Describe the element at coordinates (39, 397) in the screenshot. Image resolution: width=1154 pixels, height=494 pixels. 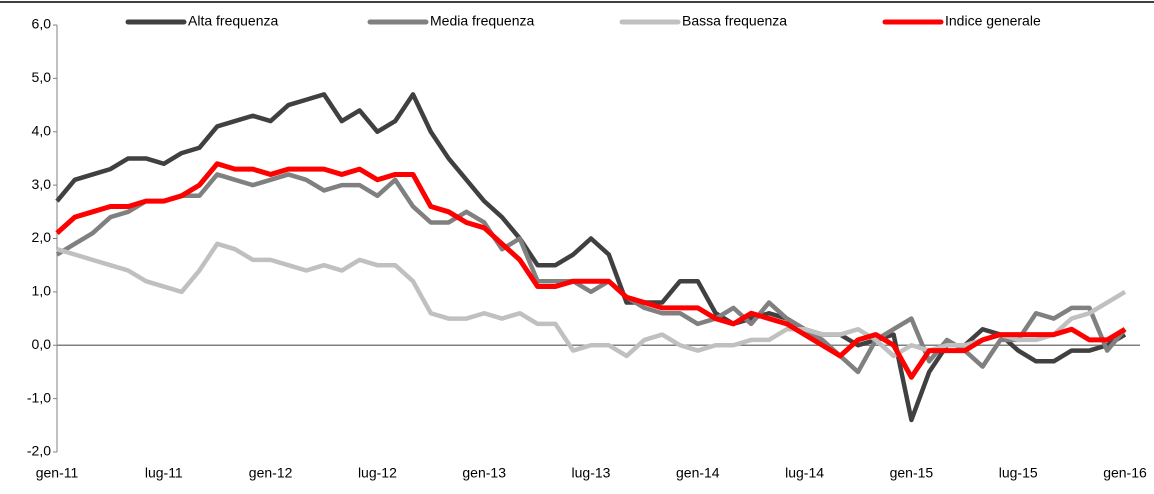
I see `y-tick-label: -1,0` at that location.